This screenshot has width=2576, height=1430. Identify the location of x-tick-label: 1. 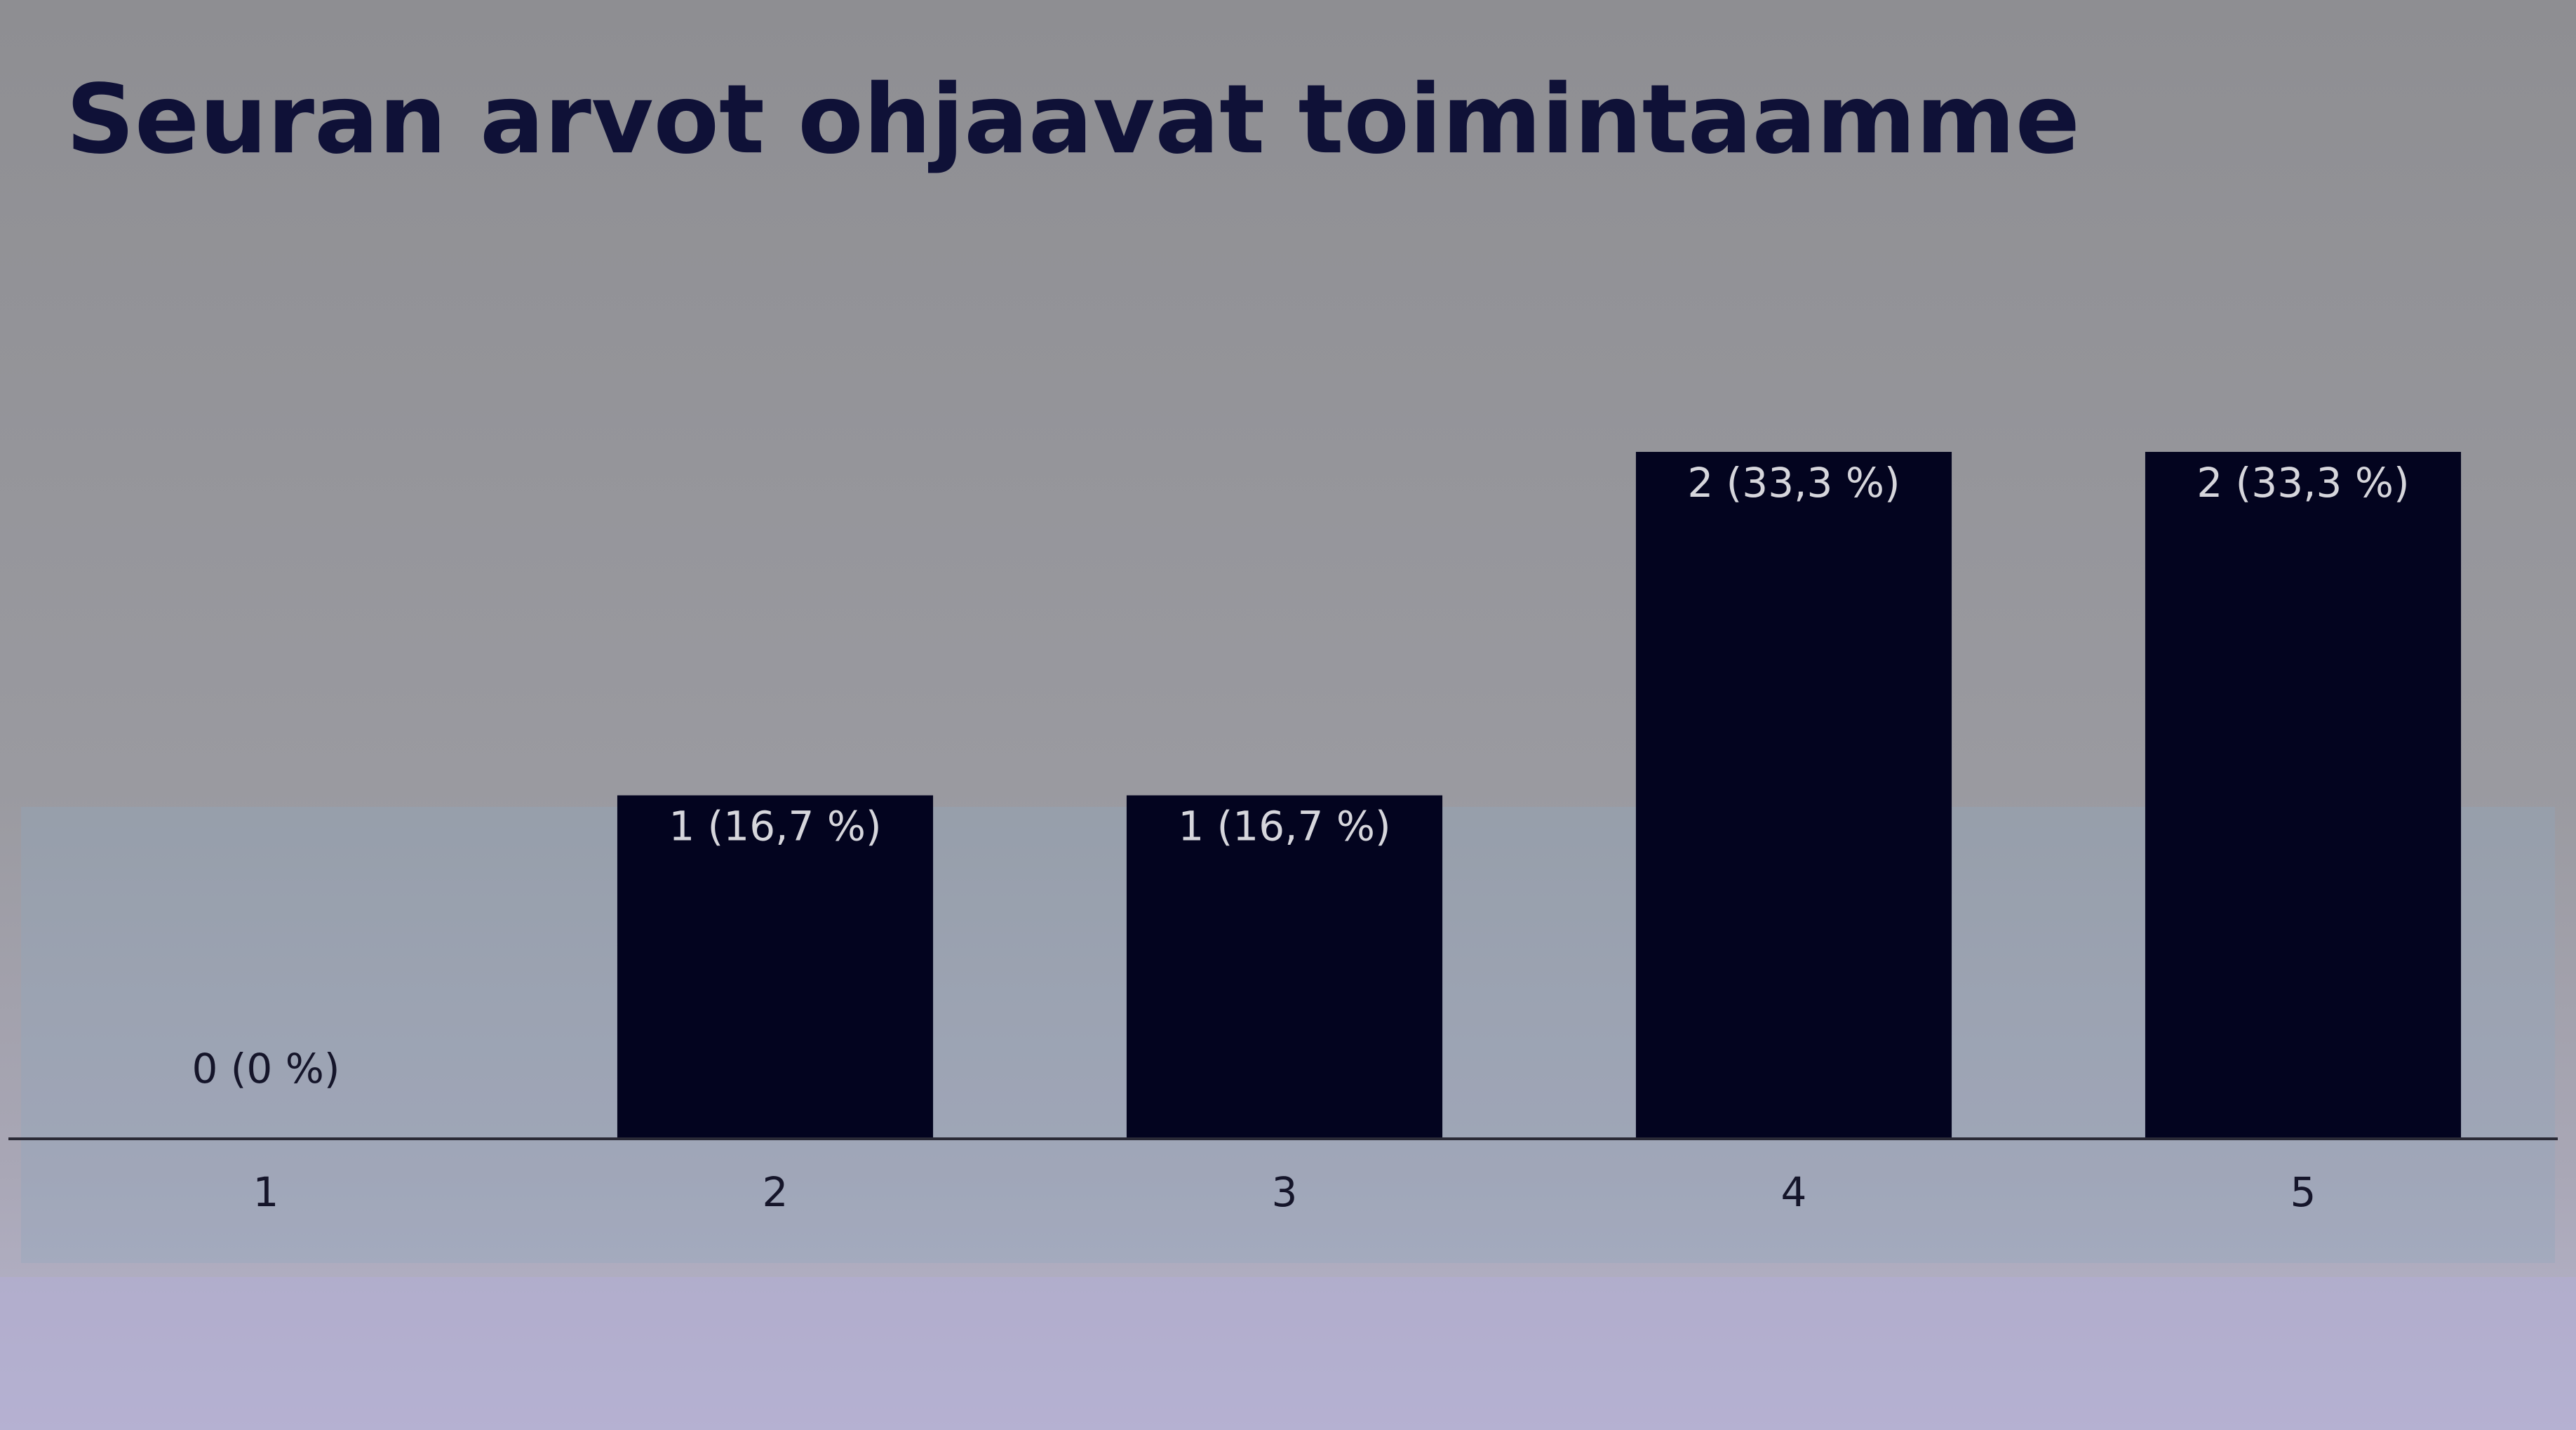
(266, 1192).